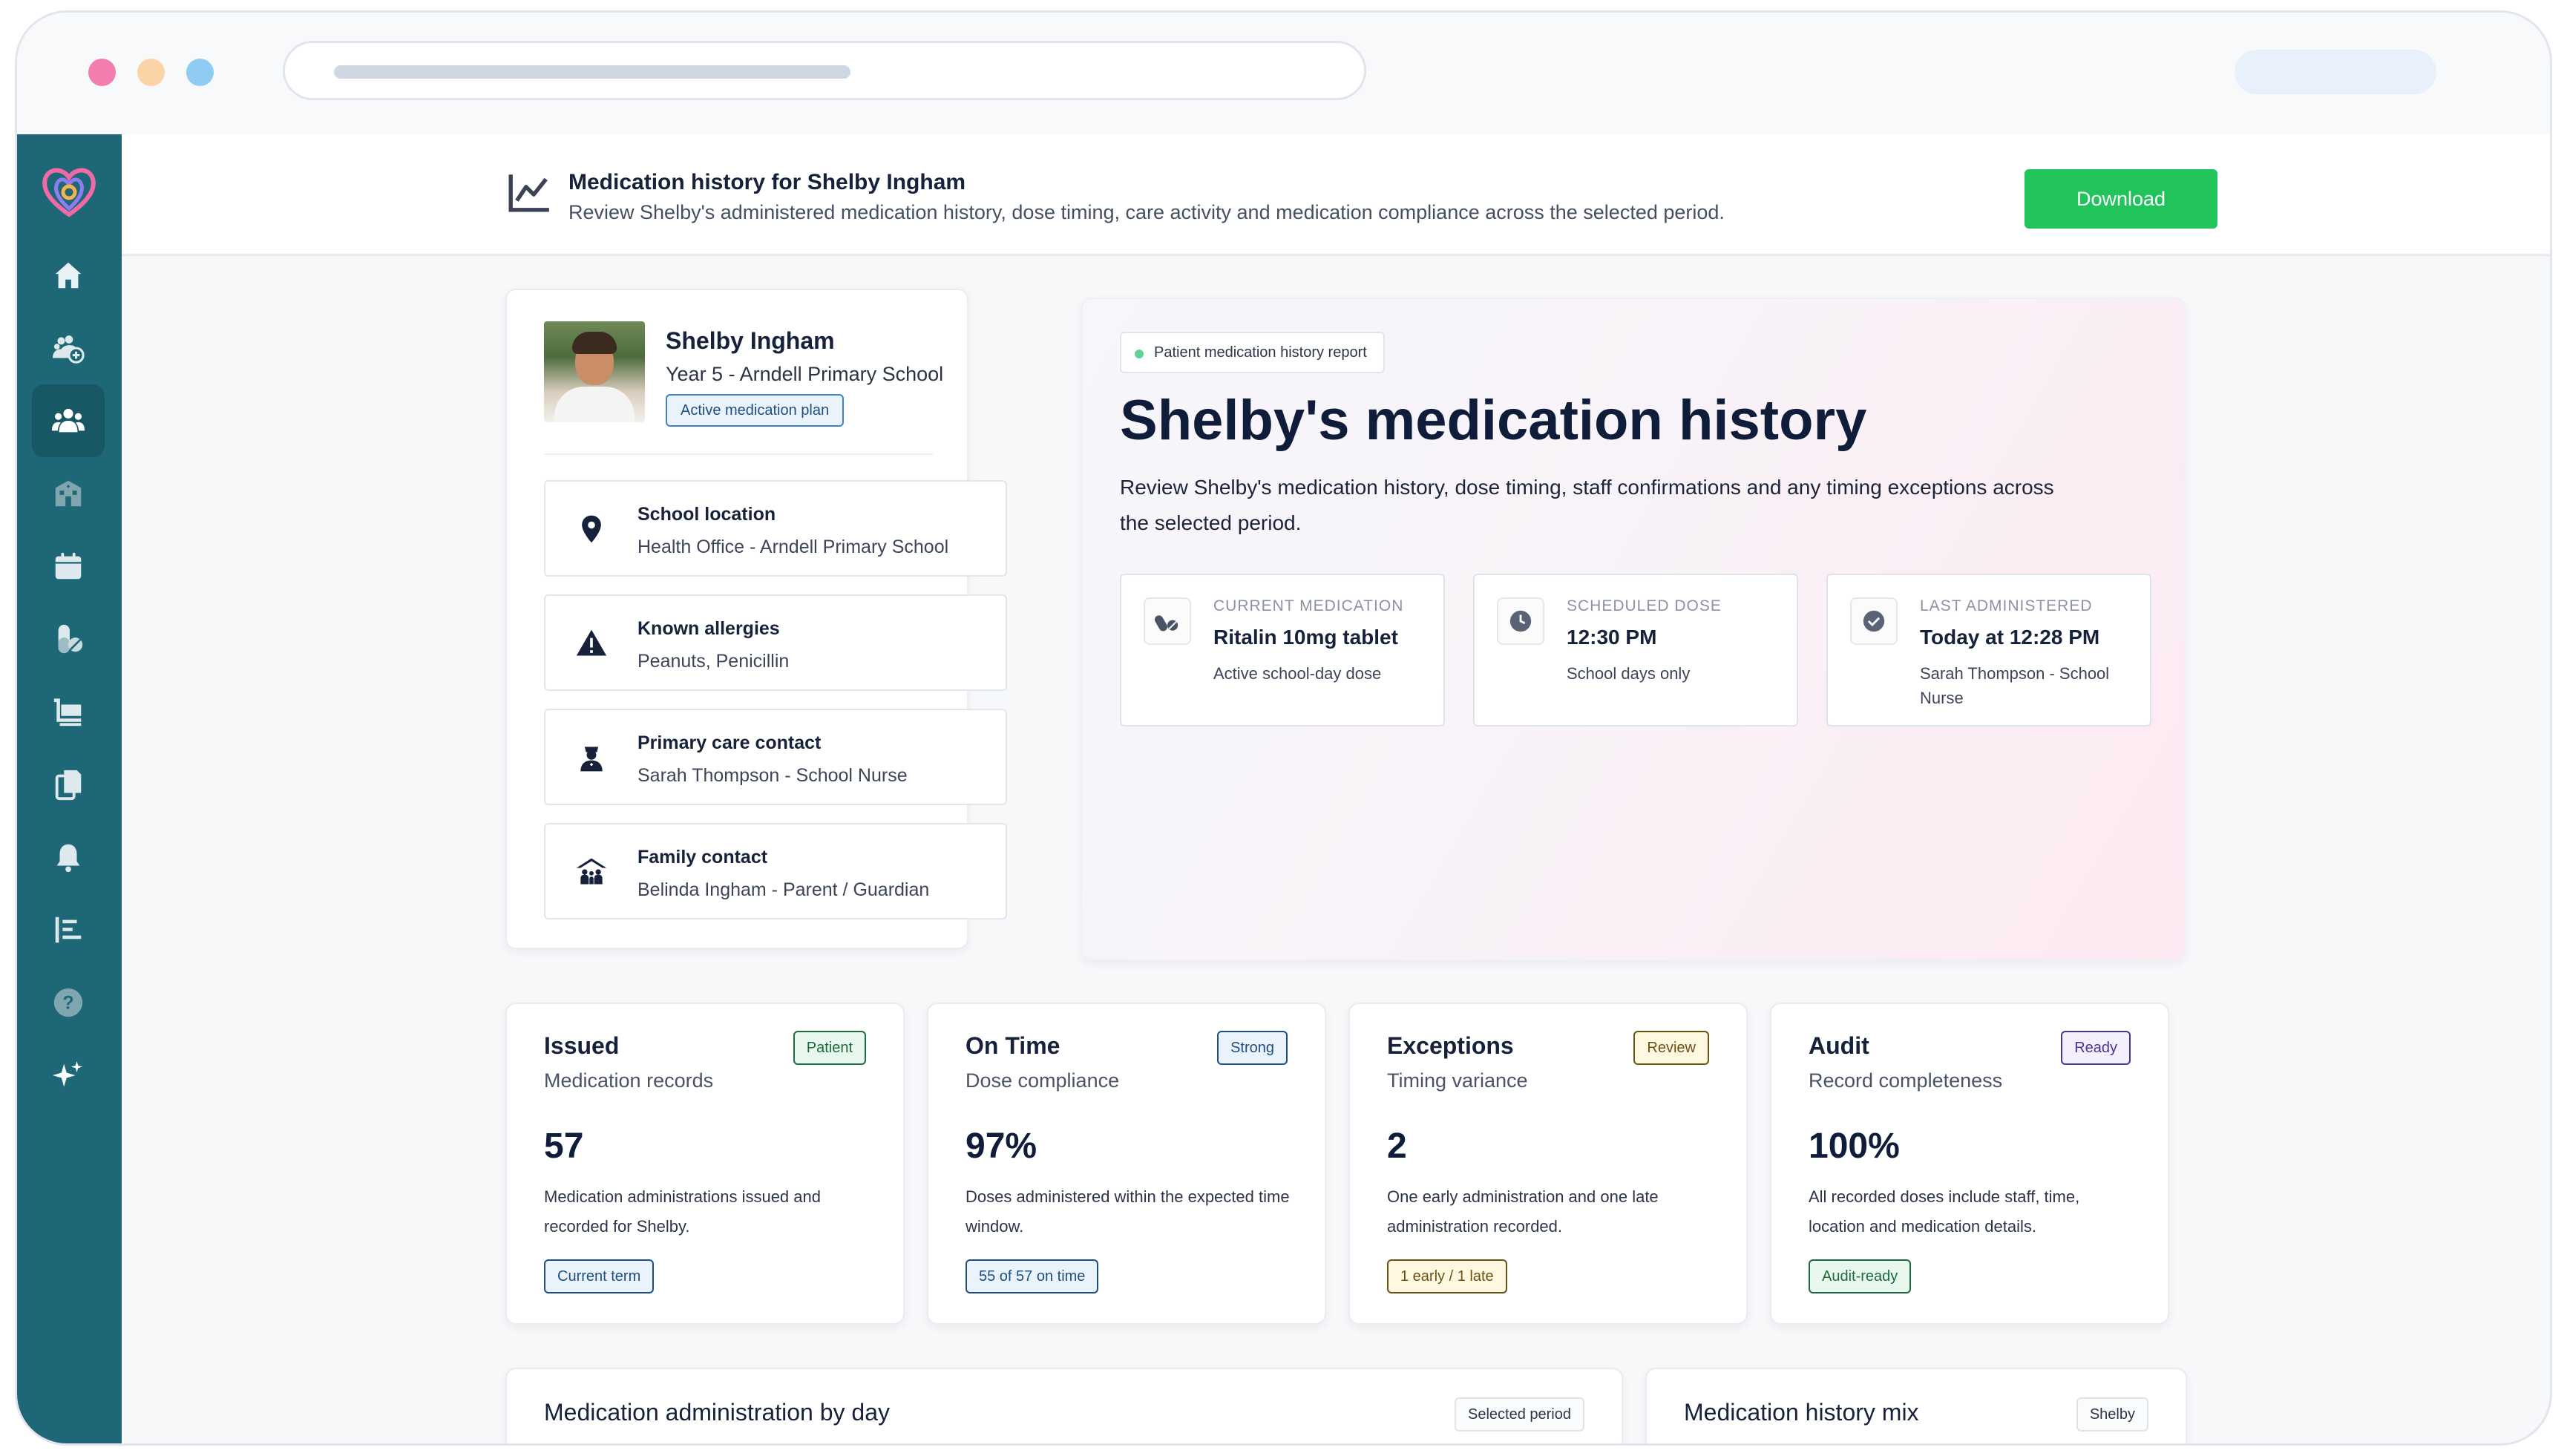 This screenshot has width=2567, height=1456. What do you see at coordinates (783, 889) in the screenshot?
I see `info-value: Belinda Ingham - Parent / Guardian` at bounding box center [783, 889].